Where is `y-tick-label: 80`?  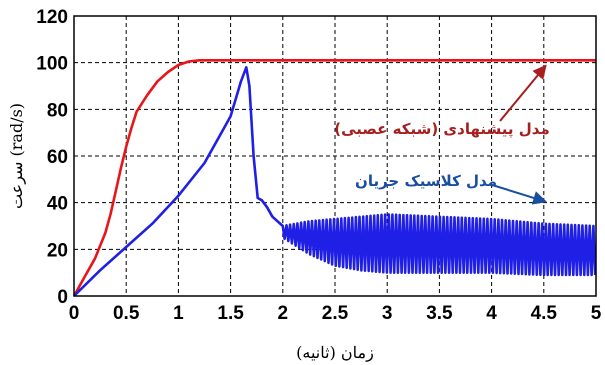
y-tick-label: 80 is located at coordinates (57, 110).